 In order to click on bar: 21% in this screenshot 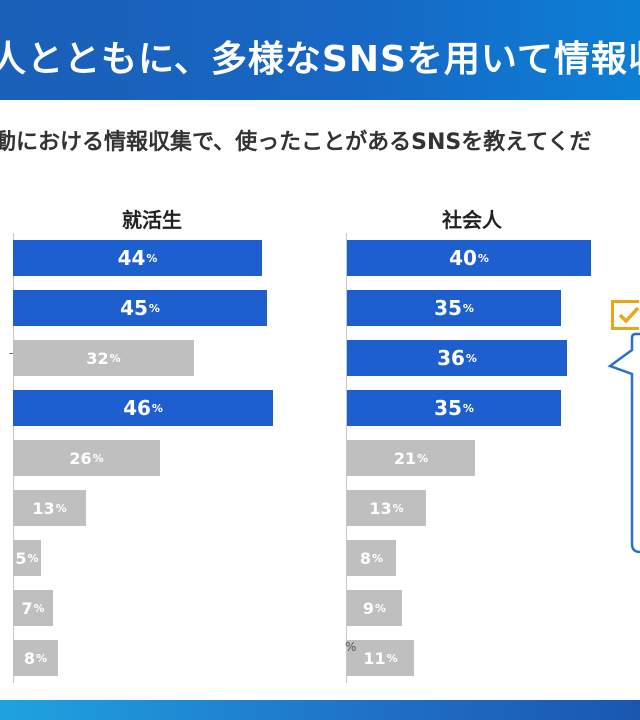, I will do `click(411, 458)`.